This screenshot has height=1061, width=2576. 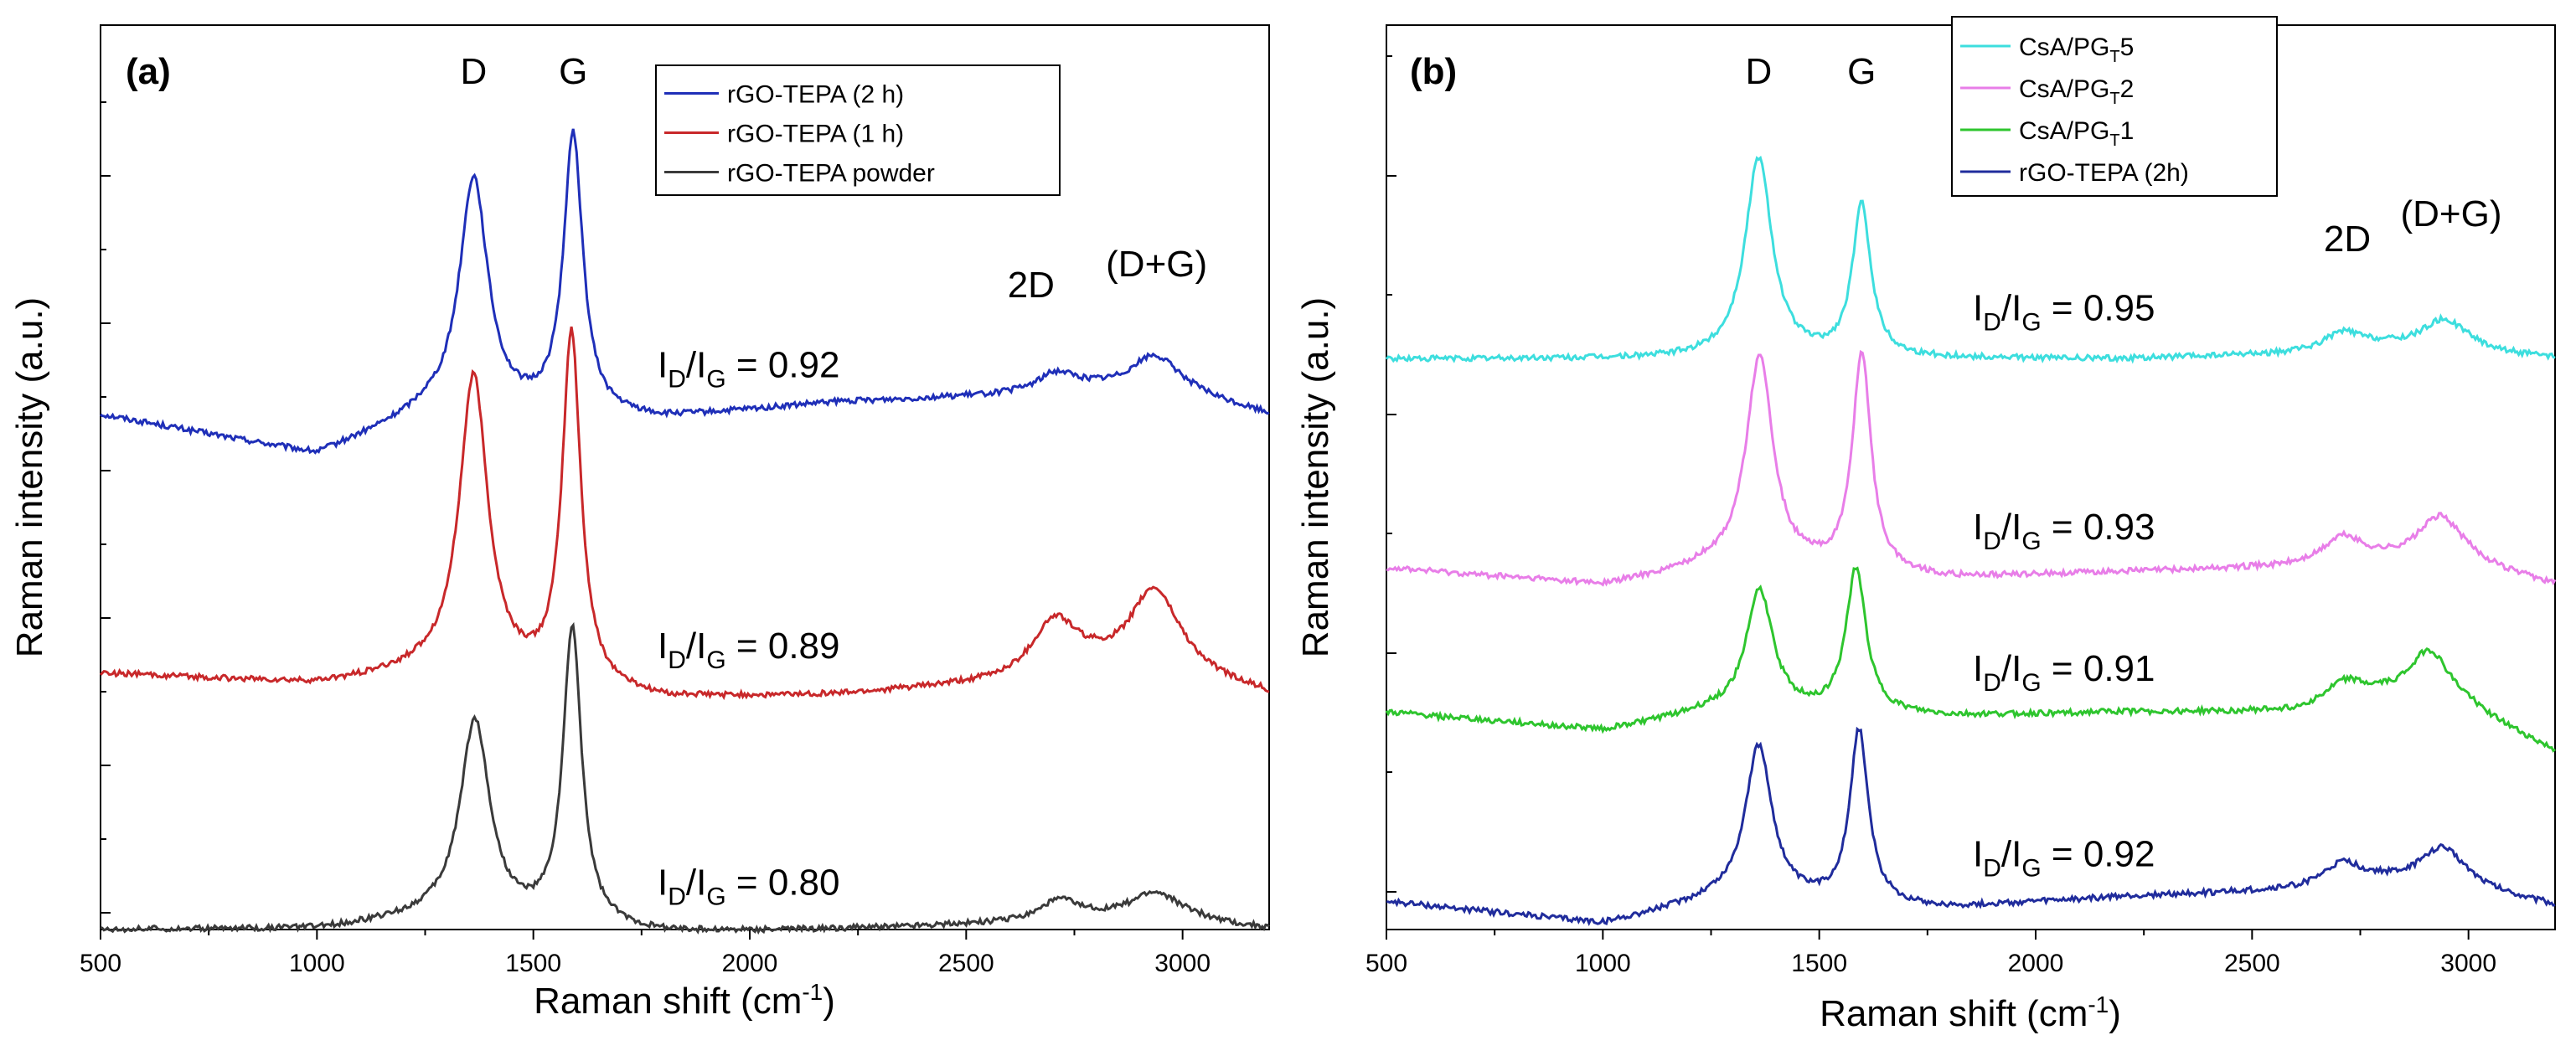 What do you see at coordinates (2064, 531) in the screenshot?
I see `ratio-label-b-1: ID/IG = 0.93` at bounding box center [2064, 531].